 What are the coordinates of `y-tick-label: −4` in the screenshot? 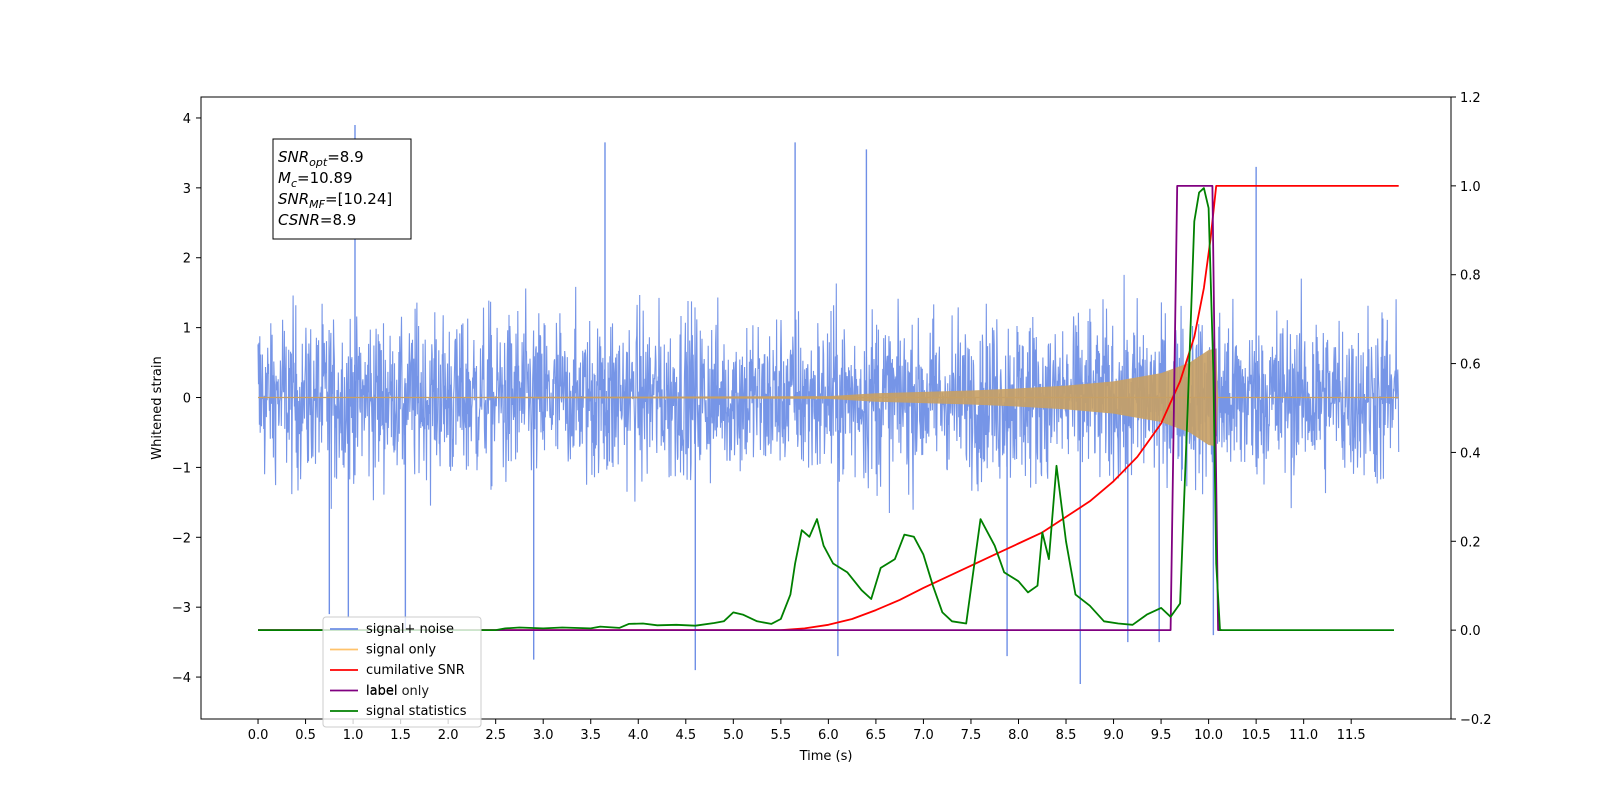 It's located at (181, 678).